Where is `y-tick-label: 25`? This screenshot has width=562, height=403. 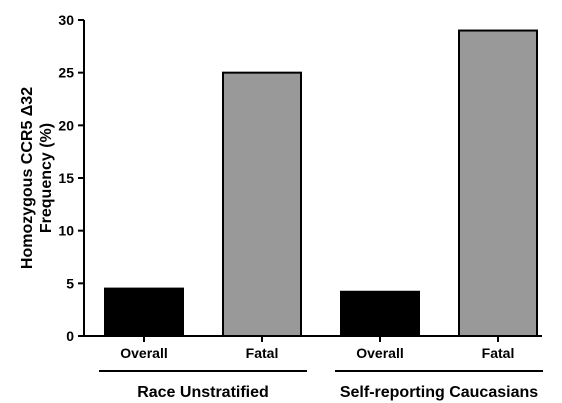
y-tick-label: 25 is located at coordinates (66, 73).